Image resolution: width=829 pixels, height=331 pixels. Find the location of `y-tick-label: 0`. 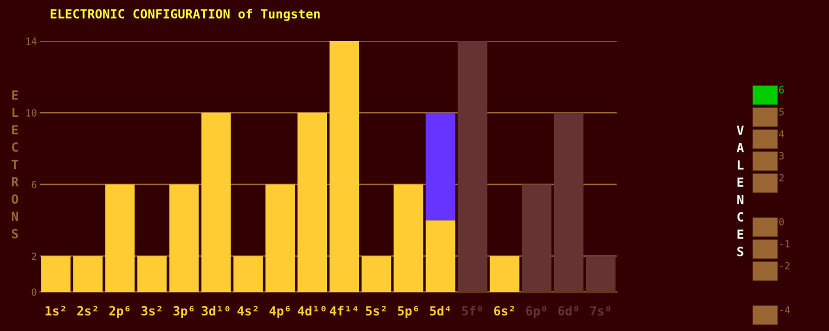

y-tick-label: 0 is located at coordinates (34, 292).